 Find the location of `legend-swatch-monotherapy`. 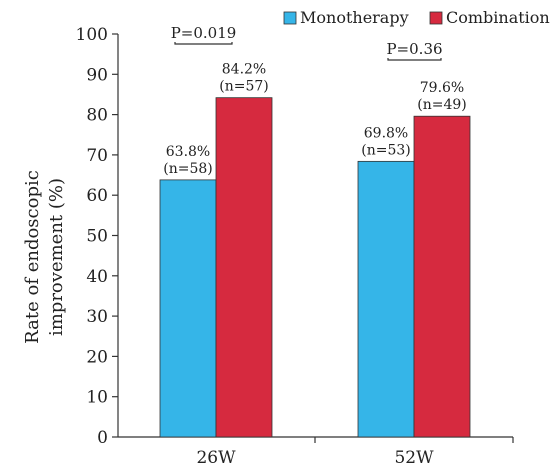

legend-swatch-monotherapy is located at coordinates (290, 18).